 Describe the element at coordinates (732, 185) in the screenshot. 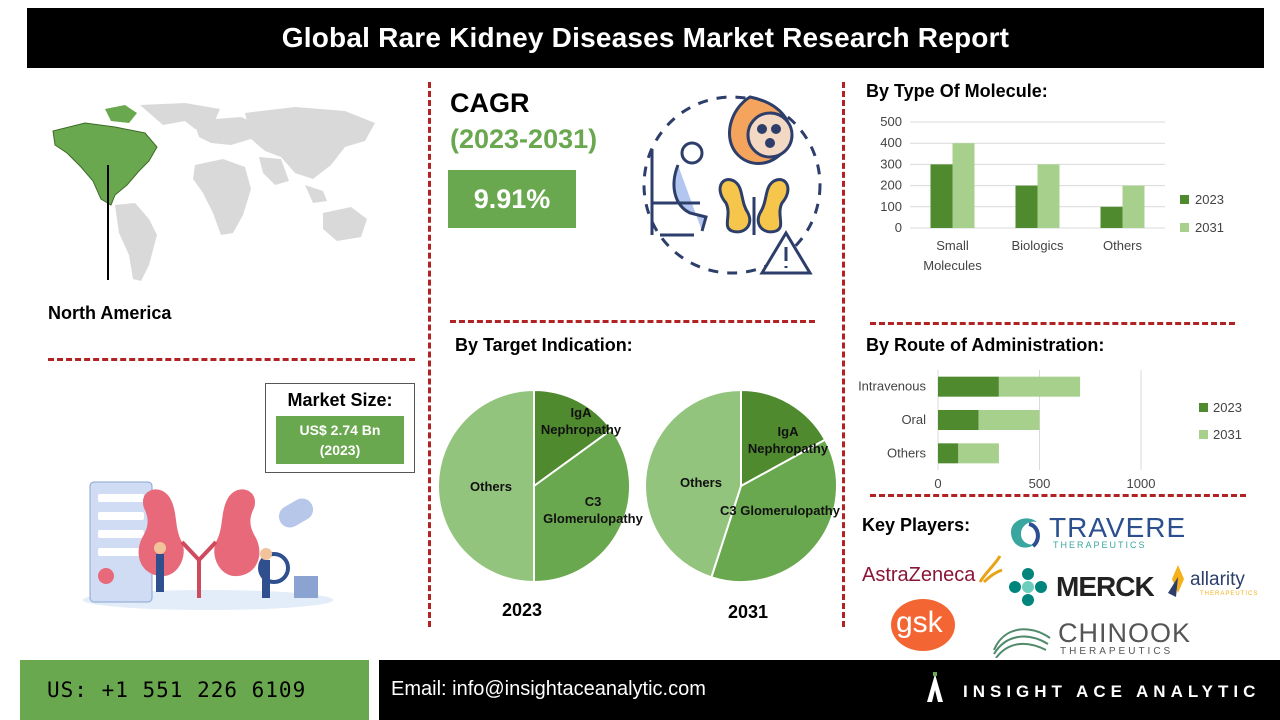

I see `kidney-patient-illustration` at that location.